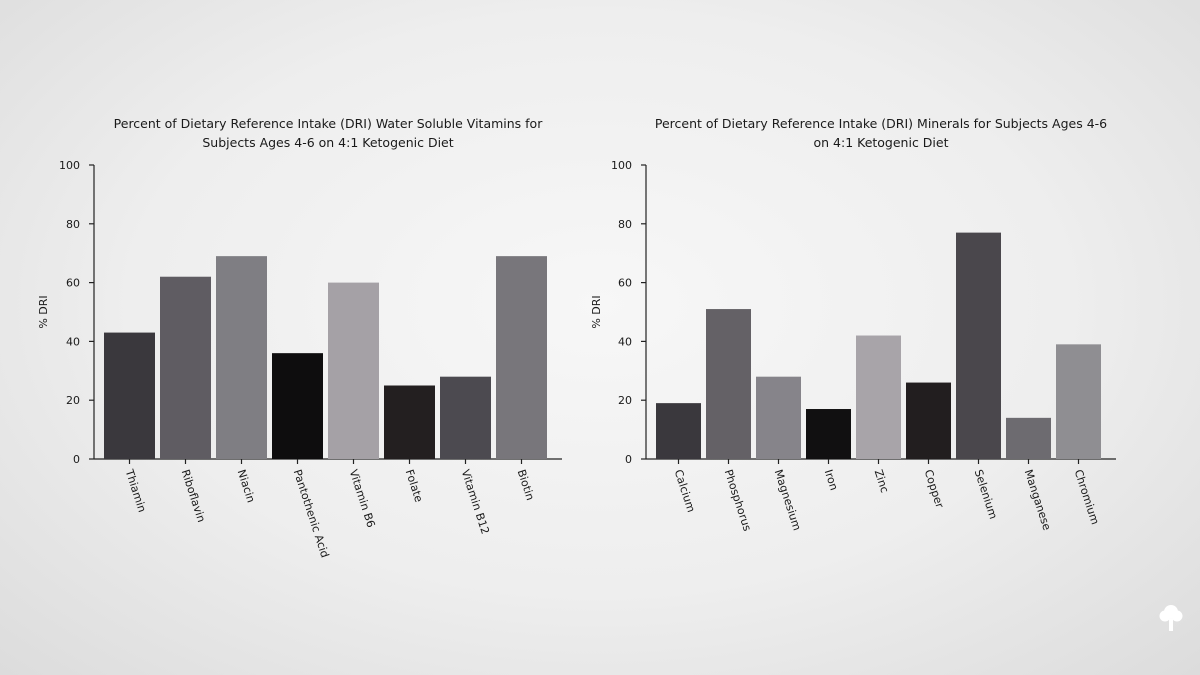  Describe the element at coordinates (738, 500) in the screenshot. I see `category-label: Phosphorus` at that location.